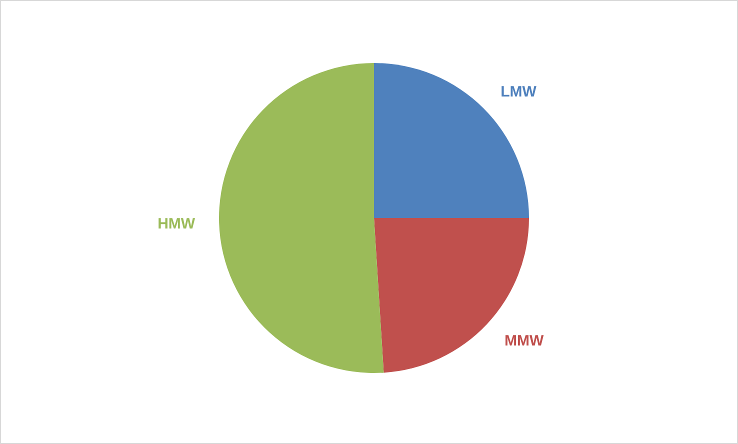 Image resolution: width=738 pixels, height=444 pixels. Describe the element at coordinates (524, 341) in the screenshot. I see `slice-label: MMW` at that location.